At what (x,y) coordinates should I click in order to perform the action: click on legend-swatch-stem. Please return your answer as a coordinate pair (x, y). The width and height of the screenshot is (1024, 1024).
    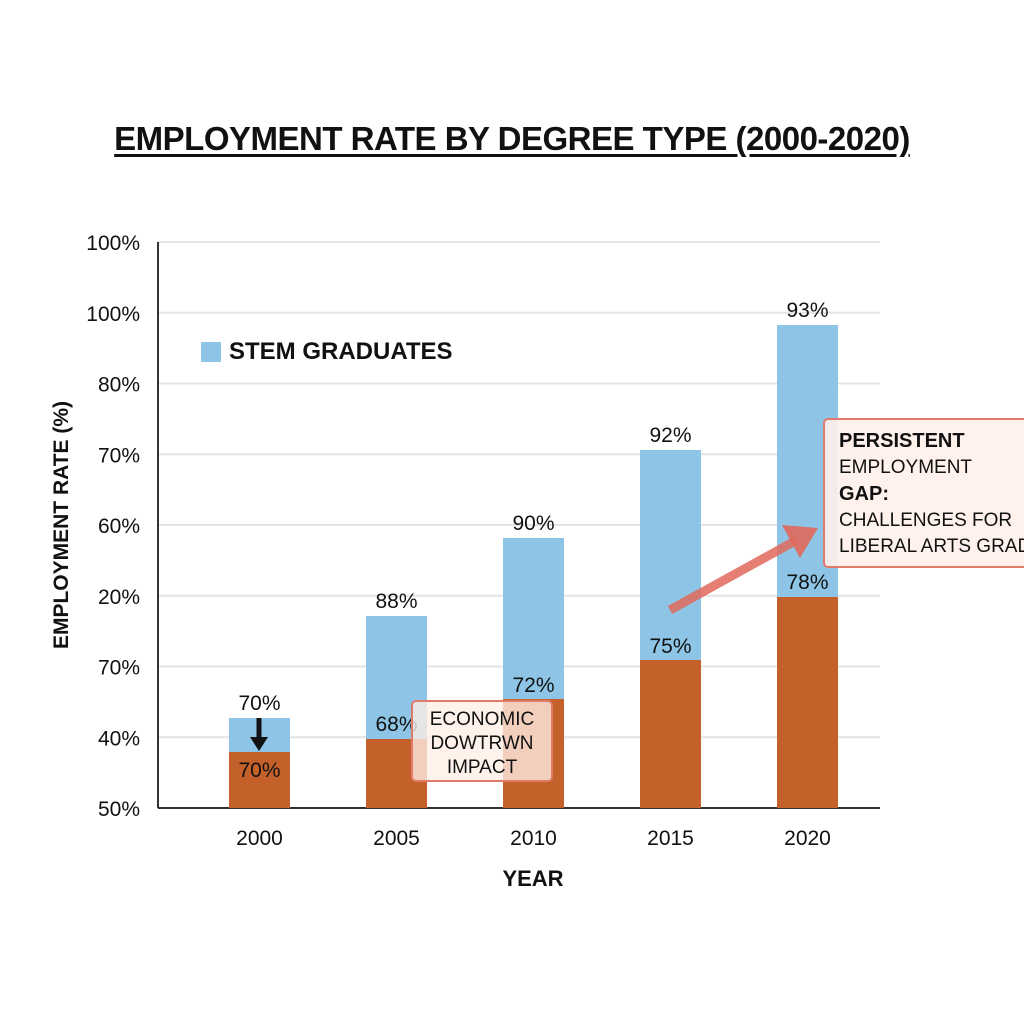
    Looking at the image, I should click on (211, 352).